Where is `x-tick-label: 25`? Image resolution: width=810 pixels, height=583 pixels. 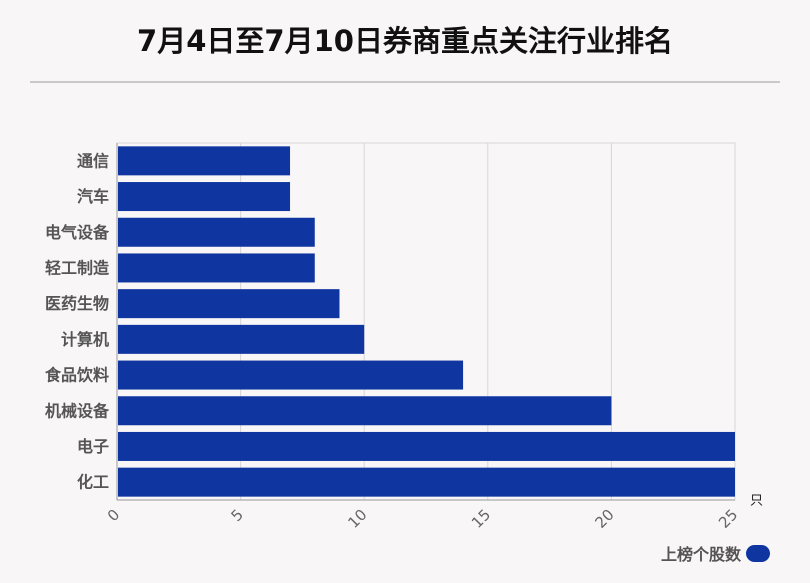
x-tick-label: 25 is located at coordinates (728, 519).